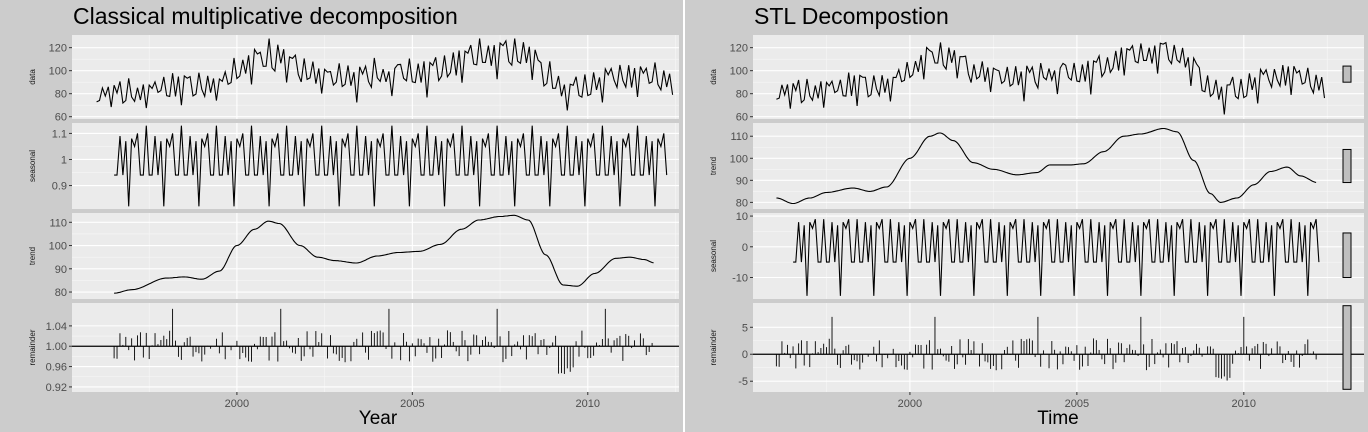 Image resolution: width=1368 pixels, height=432 pixels. What do you see at coordinates (59, 134) in the screenshot?
I see `y-tick-label: 1.1` at bounding box center [59, 134].